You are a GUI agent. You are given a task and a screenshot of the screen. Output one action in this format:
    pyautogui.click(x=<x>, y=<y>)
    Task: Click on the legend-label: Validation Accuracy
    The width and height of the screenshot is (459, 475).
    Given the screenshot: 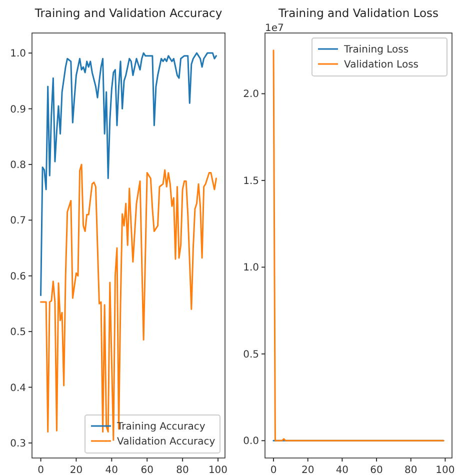 What is the action you would take?
    pyautogui.click(x=166, y=442)
    